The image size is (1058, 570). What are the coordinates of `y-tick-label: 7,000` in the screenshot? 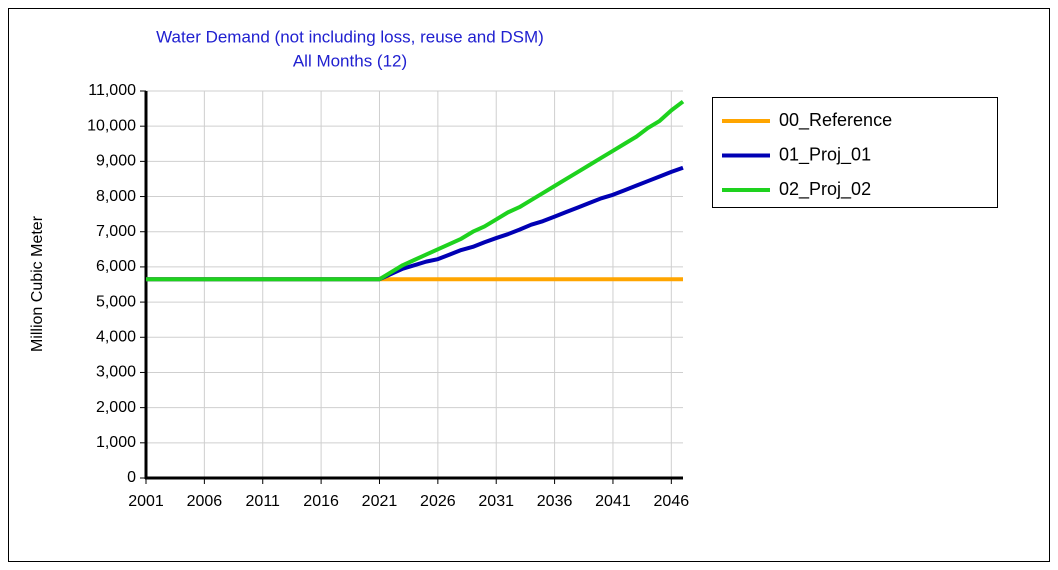 It's located at (116, 231).